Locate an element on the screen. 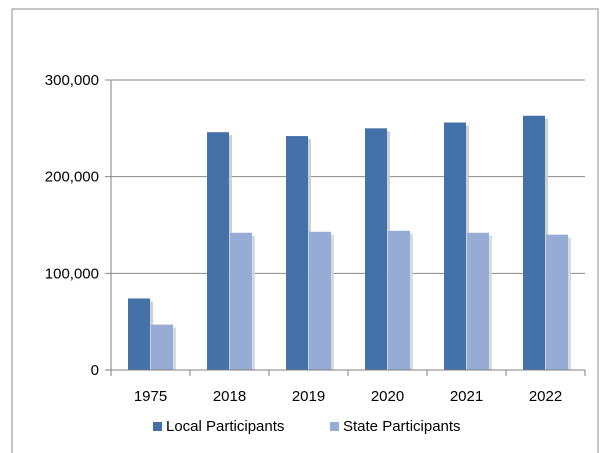 Image resolution: width=607 pixels, height=453 pixels. y-tick-label: 100,000 is located at coordinates (72, 273).